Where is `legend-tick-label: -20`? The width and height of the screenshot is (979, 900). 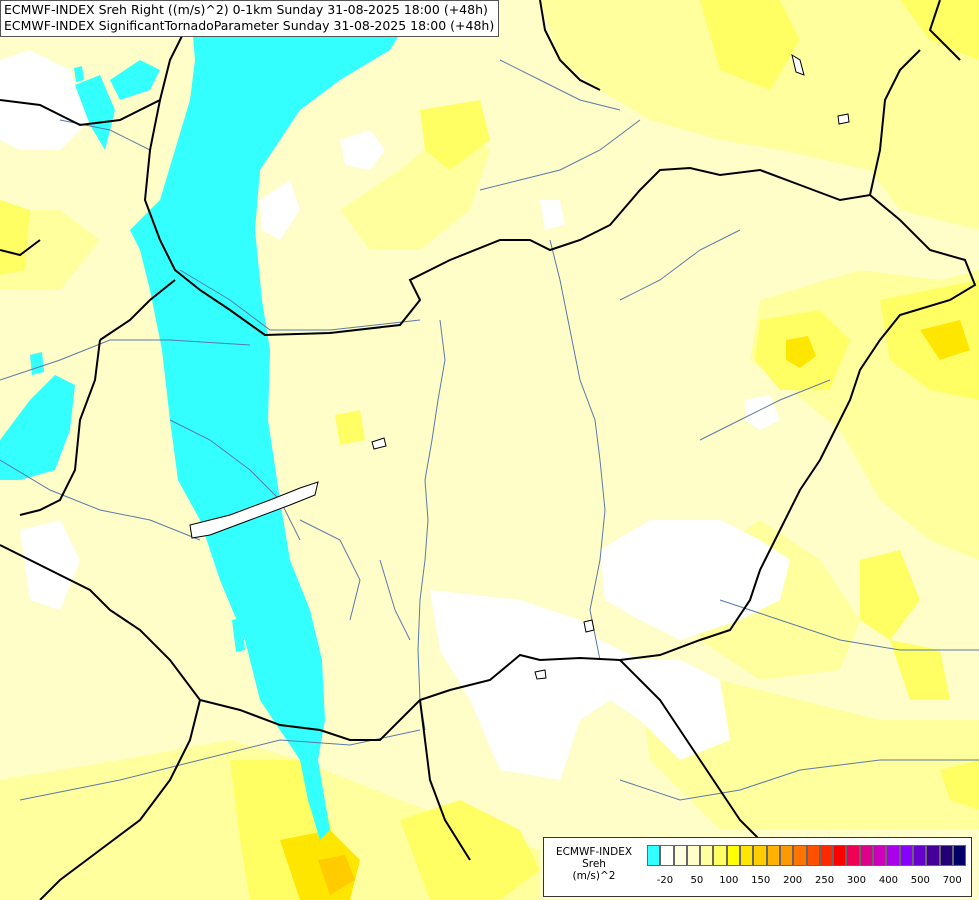
legend-tick-label: -20 is located at coordinates (665, 880).